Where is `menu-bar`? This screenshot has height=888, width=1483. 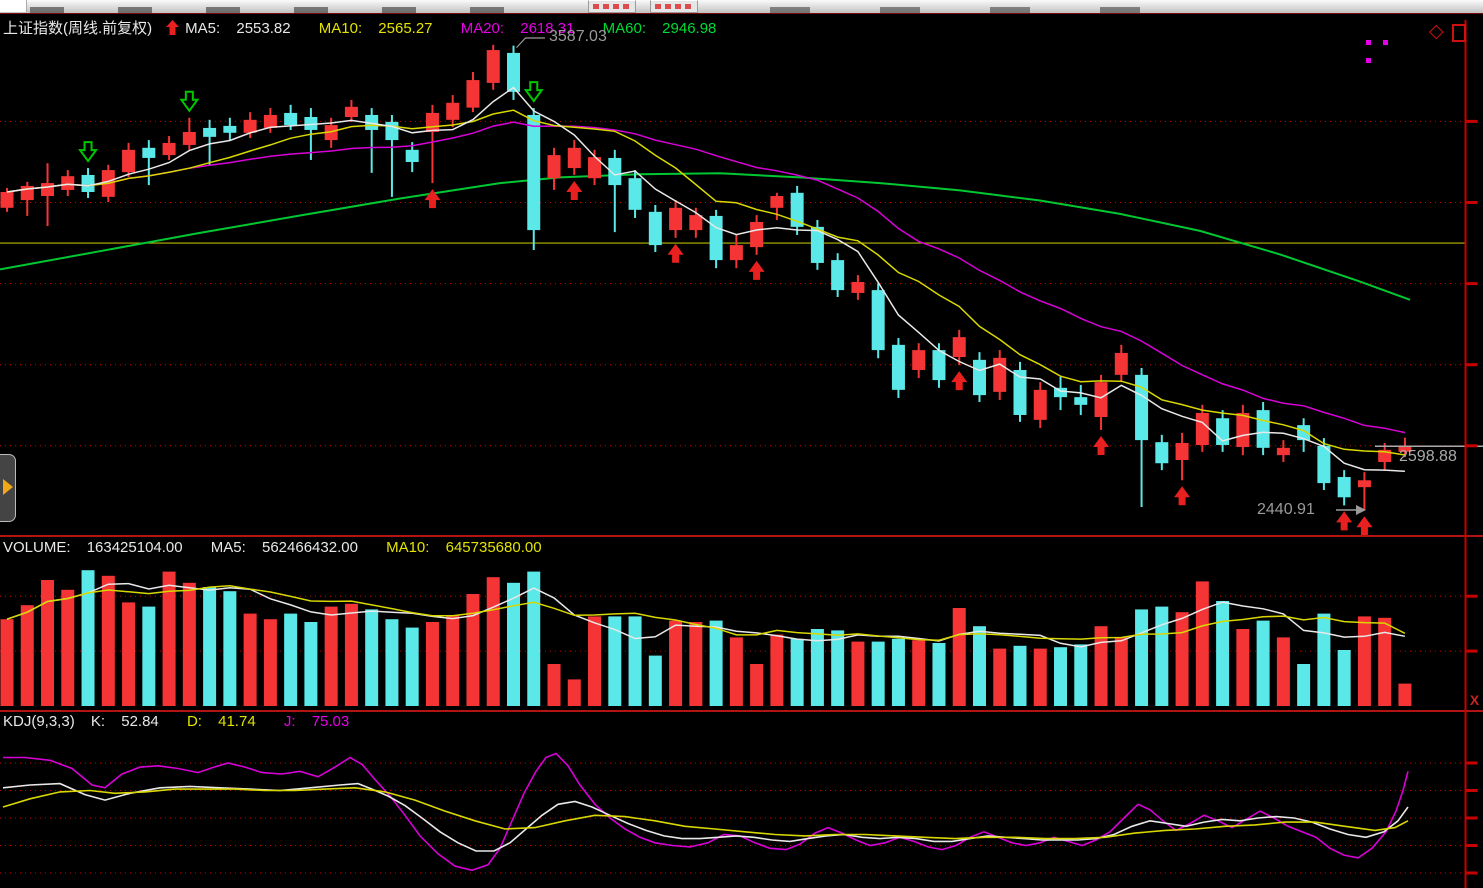
menu-bar is located at coordinates (741, 7).